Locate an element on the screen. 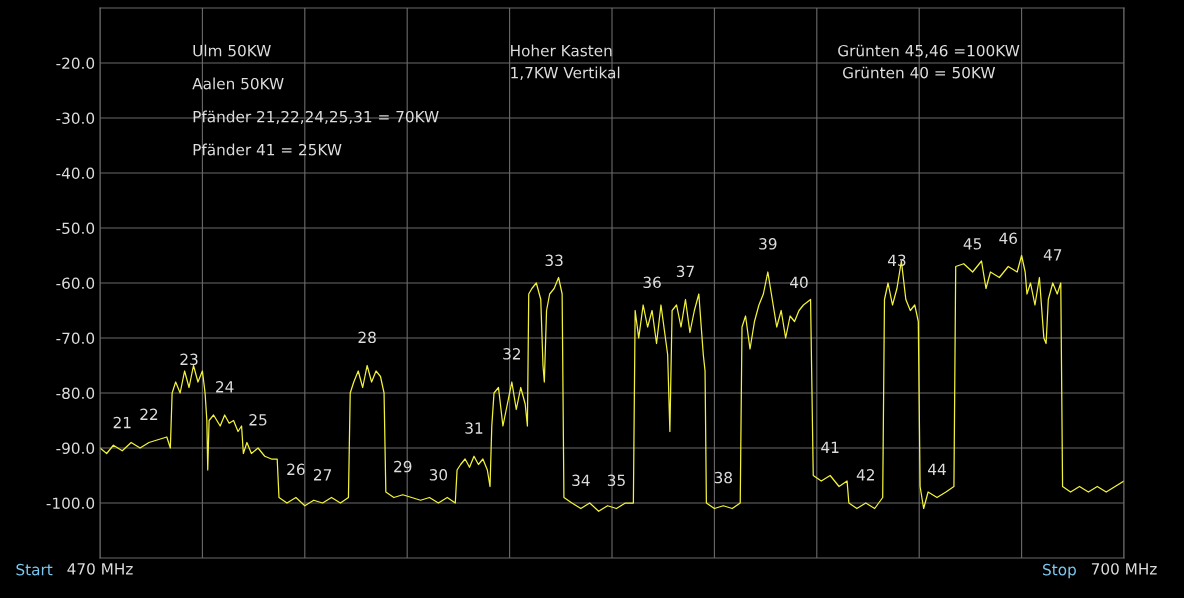 The image size is (1184, 598). annotation: 39 is located at coordinates (768, 244).